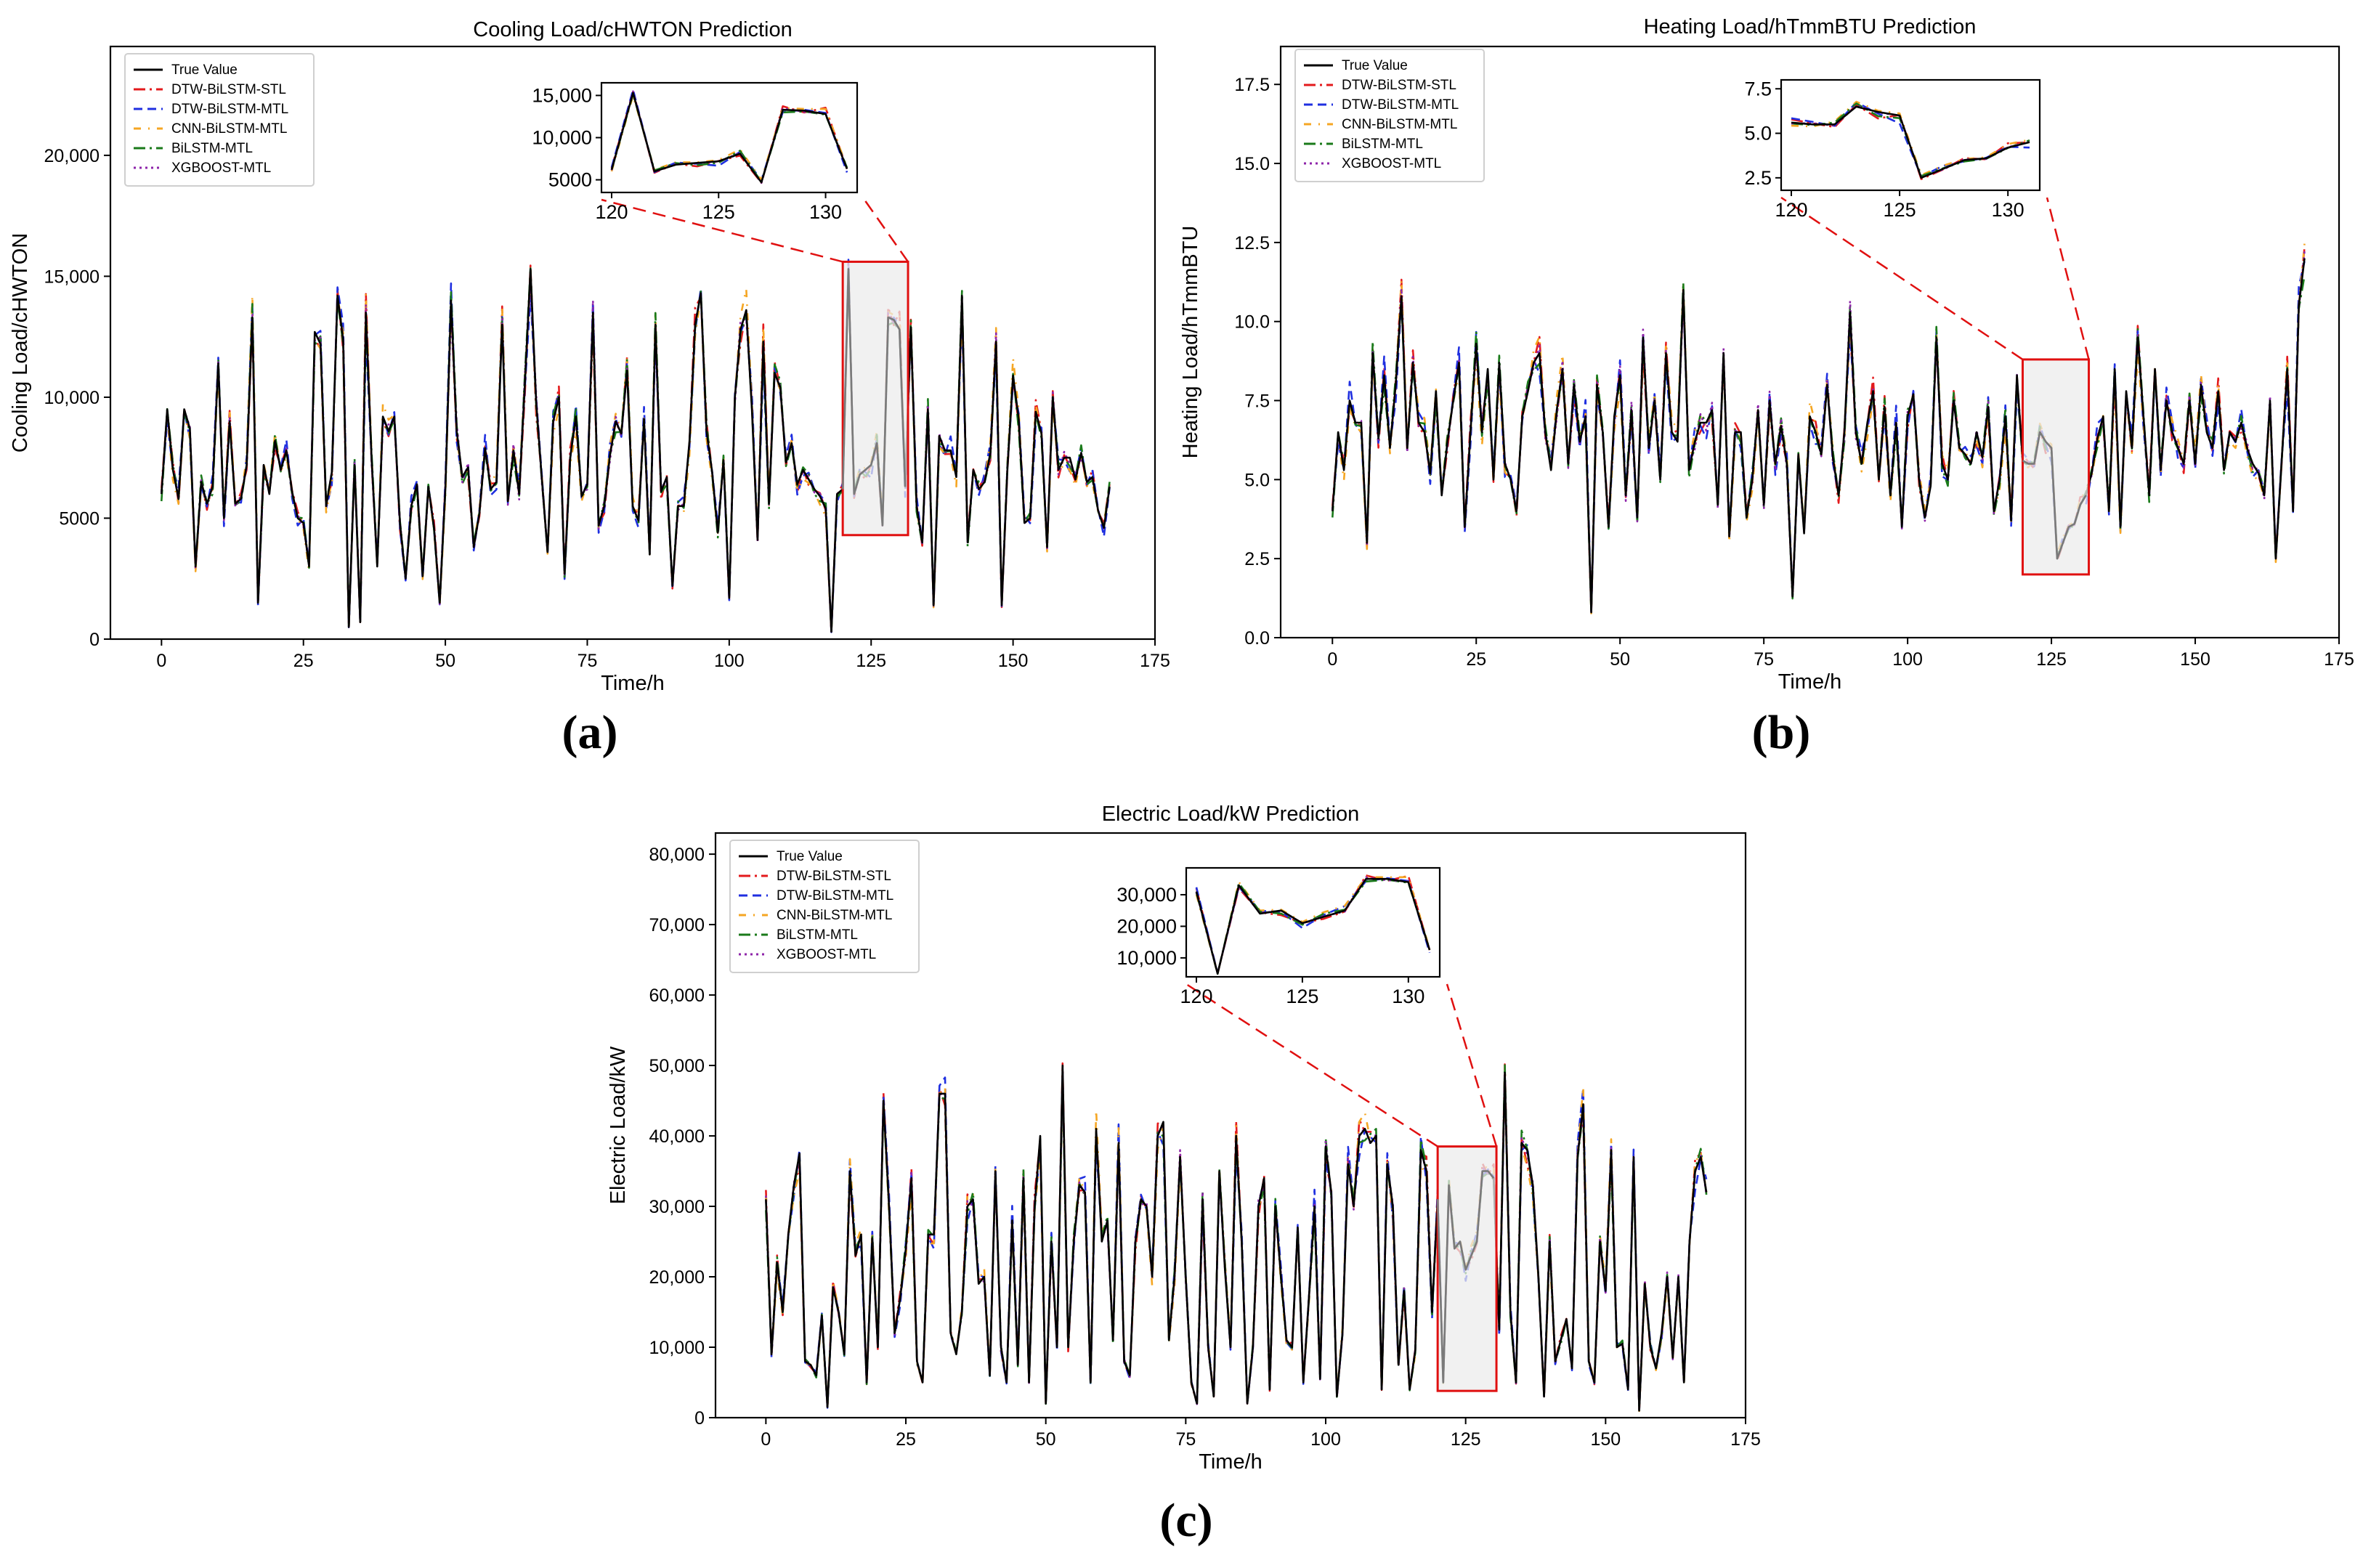 This screenshot has width=2363, height=1568. I want to click on inset-x-tick-label: 120, so click(1791, 210).